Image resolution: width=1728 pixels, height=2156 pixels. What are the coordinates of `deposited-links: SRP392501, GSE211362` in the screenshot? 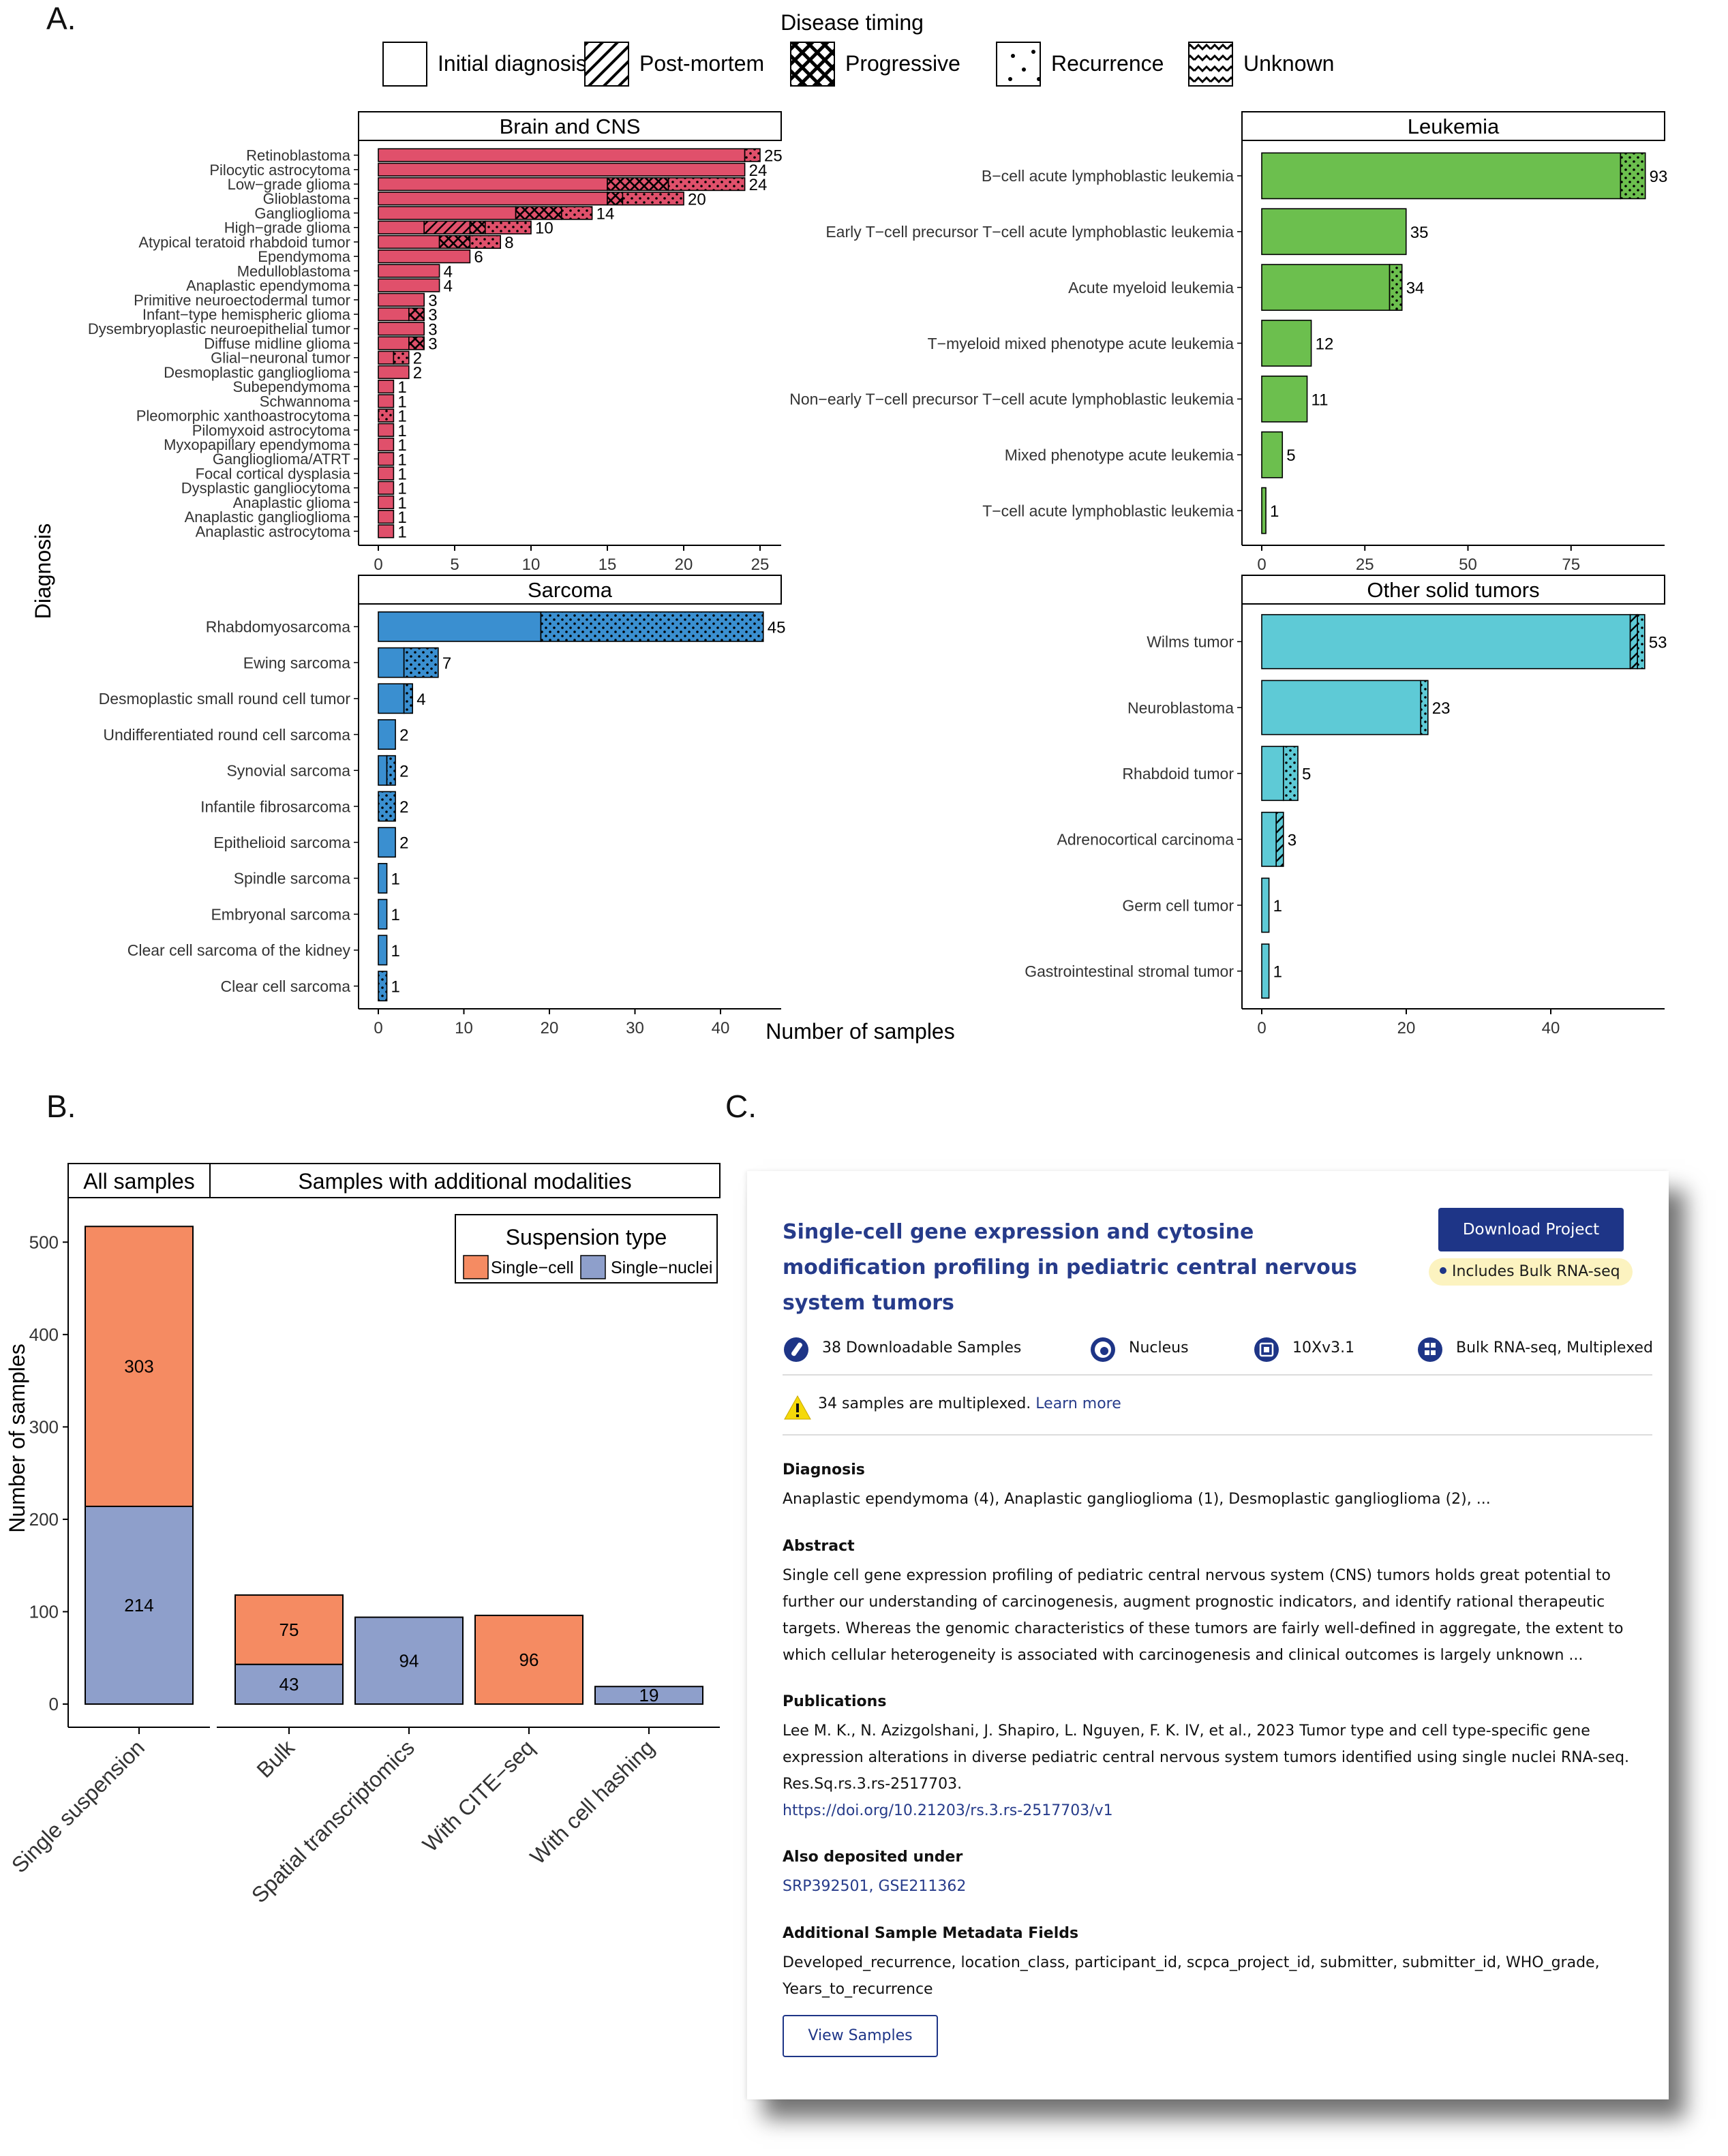 It's located at (875, 1886).